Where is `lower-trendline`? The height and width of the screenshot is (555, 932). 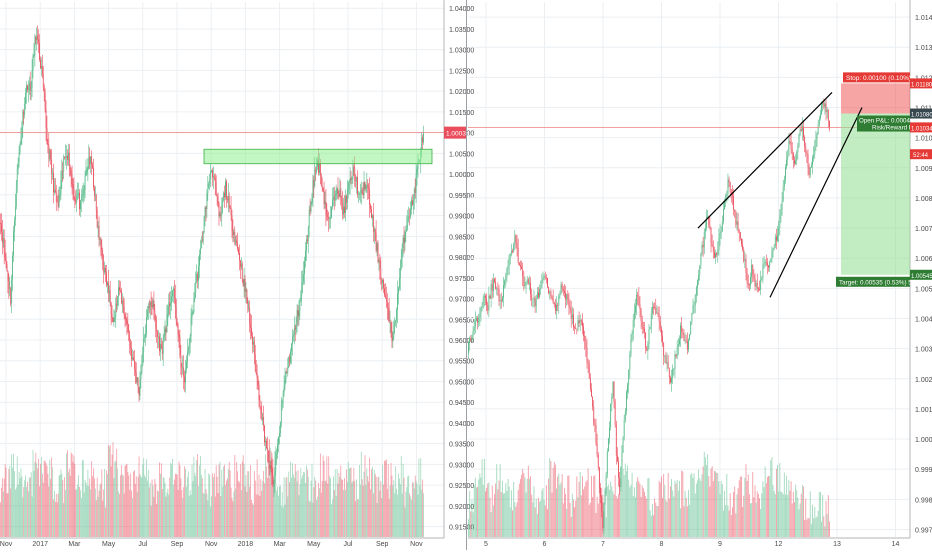 lower-trendline is located at coordinates (816, 202).